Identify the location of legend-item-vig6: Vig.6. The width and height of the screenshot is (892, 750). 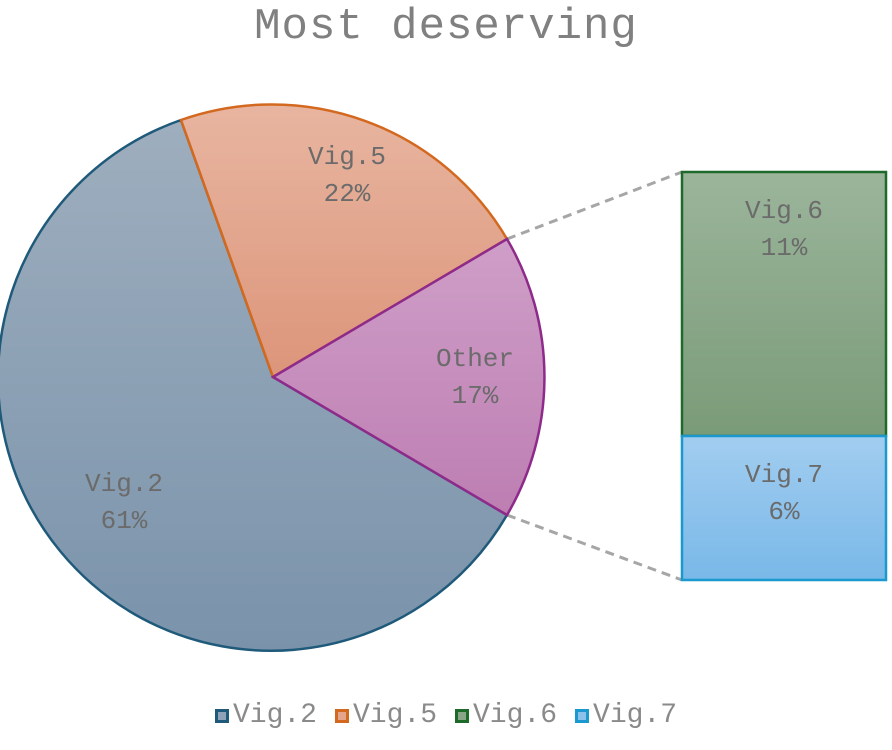
(506, 715).